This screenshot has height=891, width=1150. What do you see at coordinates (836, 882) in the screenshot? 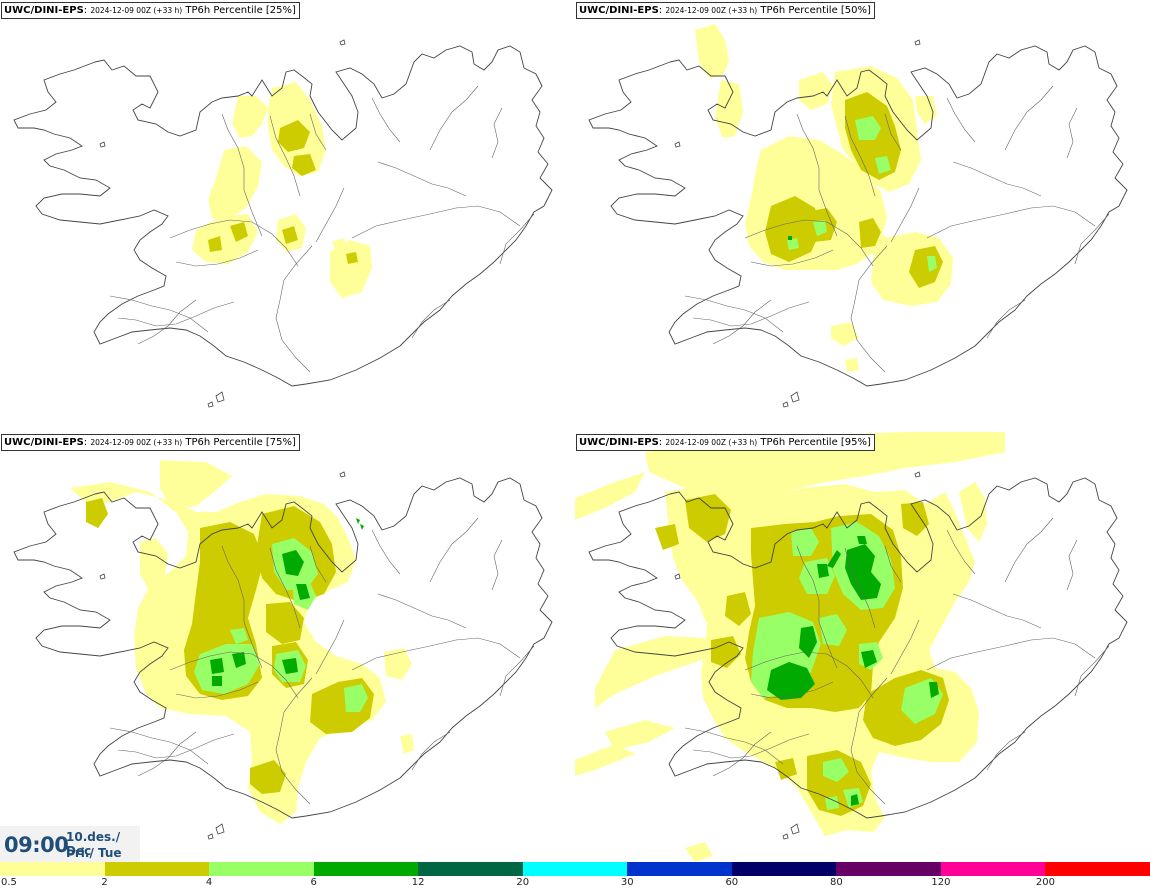
I see `legend-tick-label: 80` at bounding box center [836, 882].